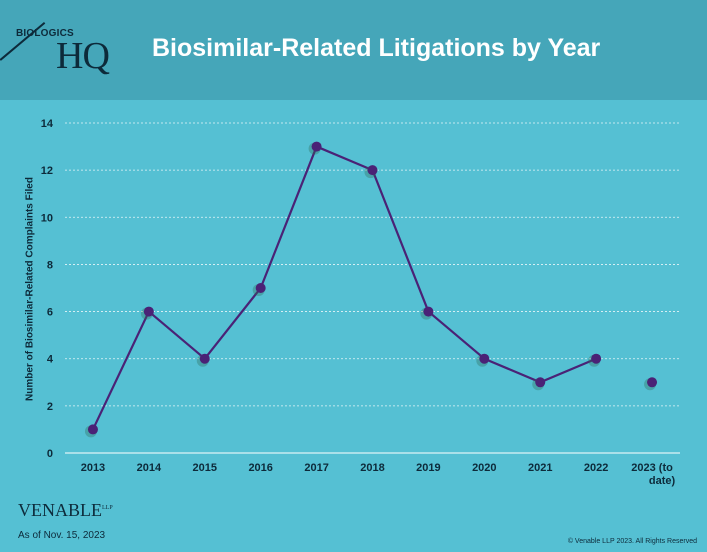  I want to click on x-tick-label: 2019, so click(428, 468).